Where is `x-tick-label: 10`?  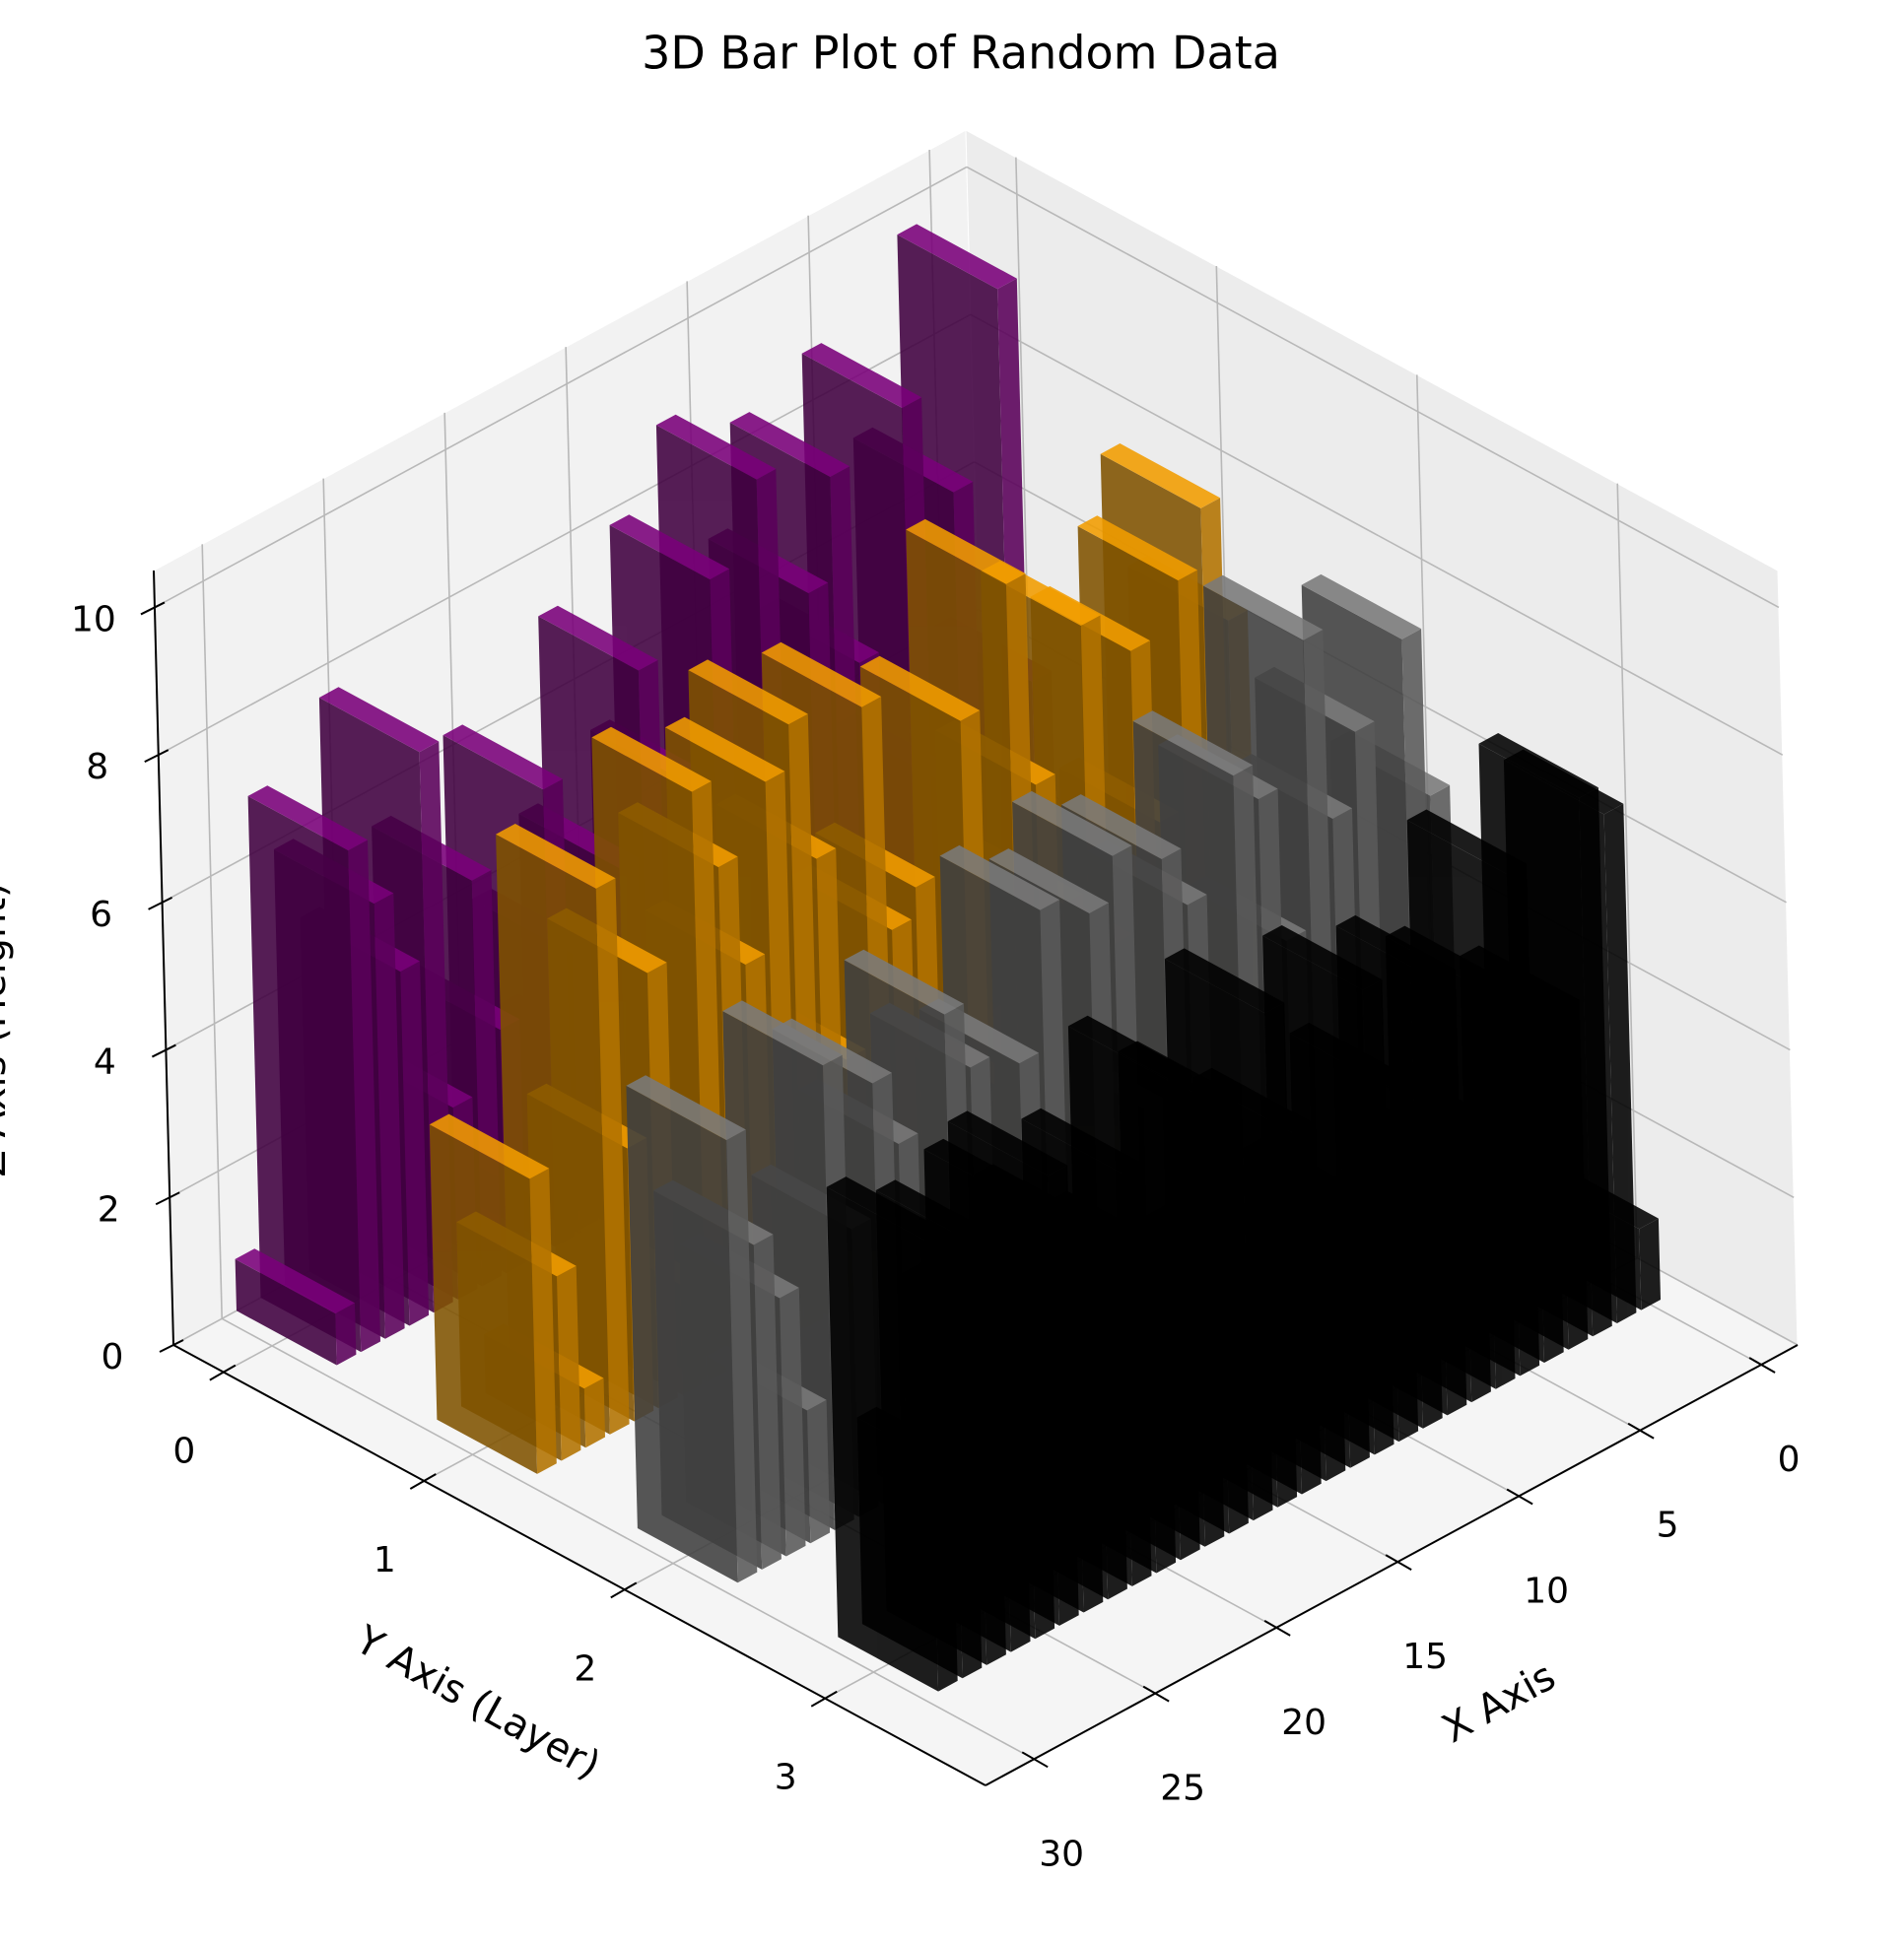 x-tick-label: 10 is located at coordinates (1546, 1591).